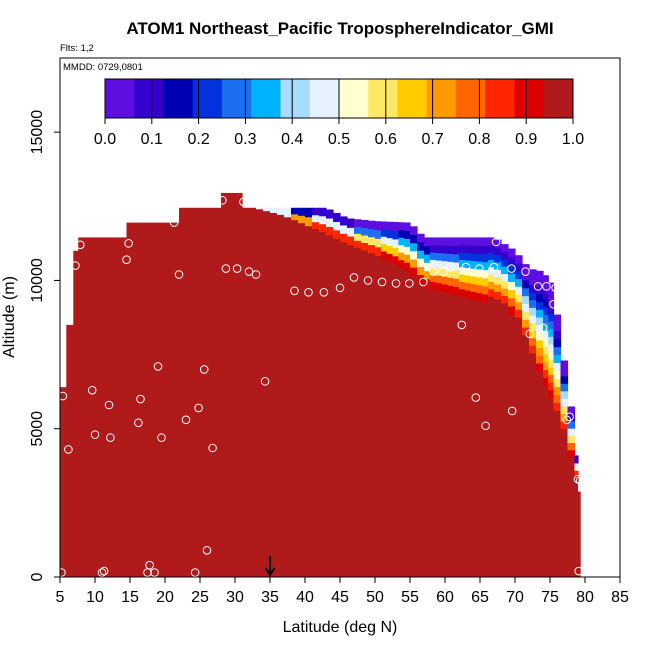 This screenshot has width=650, height=650. I want to click on y-tick-label: 10000, so click(37, 280).